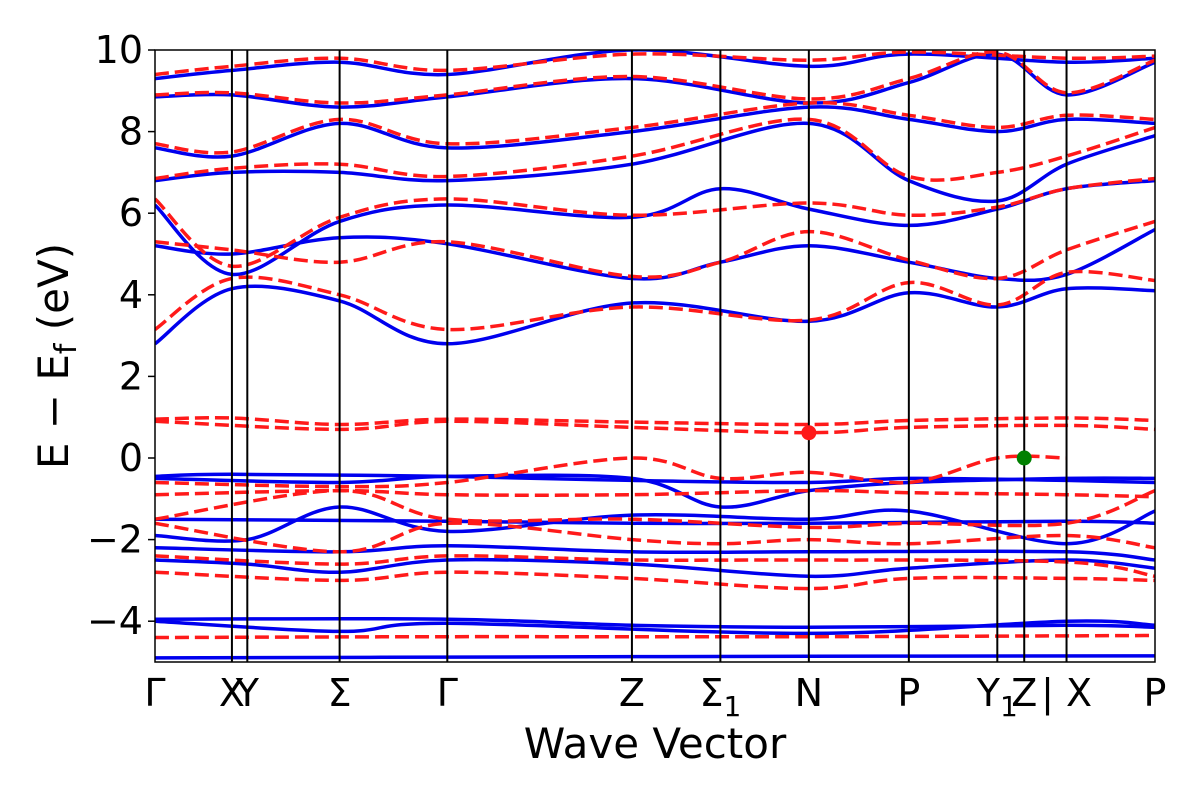  What do you see at coordinates (232, 693) in the screenshot?
I see `x-tick-label: X` at bounding box center [232, 693].